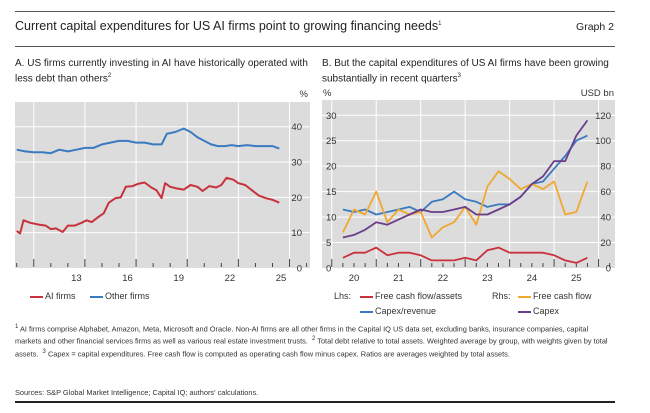 This screenshot has height=413, width=650. What do you see at coordinates (603, 116) in the screenshot?
I see `panel-b-right-tick-label: 120` at bounding box center [603, 116].